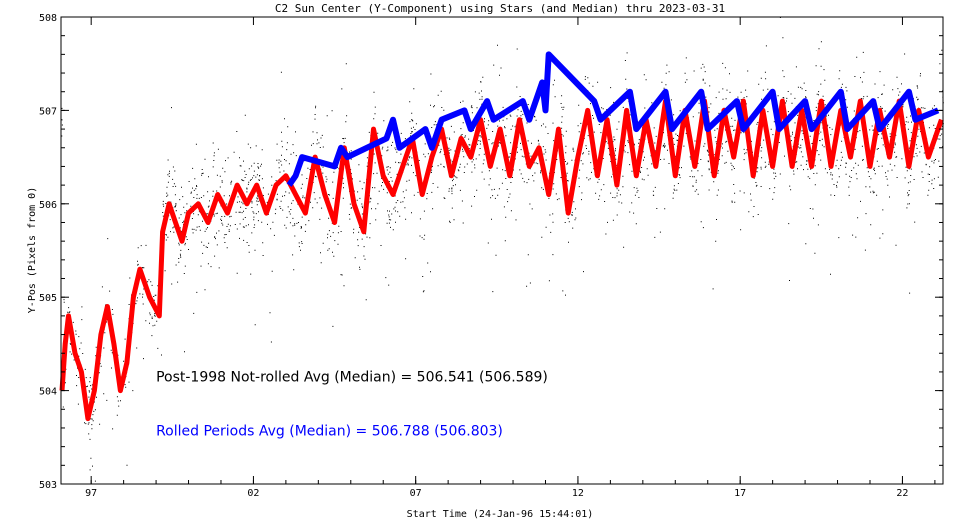 The image size is (960, 529). Describe the element at coordinates (500, 514) in the screenshot. I see `x-axis-label: Start Time (24-Jan-96 15:44:01)` at that location.